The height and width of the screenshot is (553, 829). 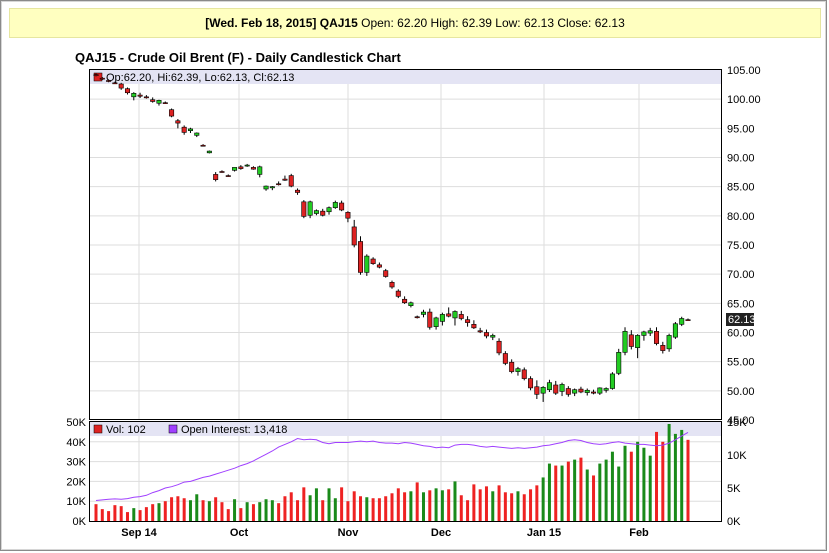 What do you see at coordinates (405, 429) in the screenshot?
I see `volume-legend-band` at bounding box center [405, 429].